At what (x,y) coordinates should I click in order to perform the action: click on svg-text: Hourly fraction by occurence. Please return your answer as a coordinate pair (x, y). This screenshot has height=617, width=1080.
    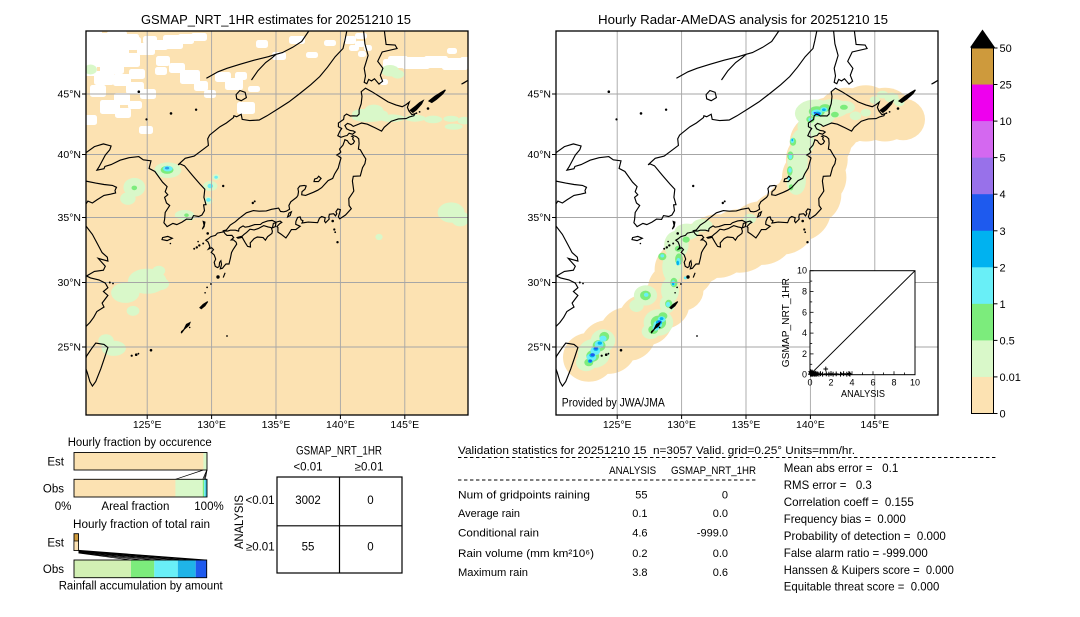
    Looking at the image, I should click on (140, 443).